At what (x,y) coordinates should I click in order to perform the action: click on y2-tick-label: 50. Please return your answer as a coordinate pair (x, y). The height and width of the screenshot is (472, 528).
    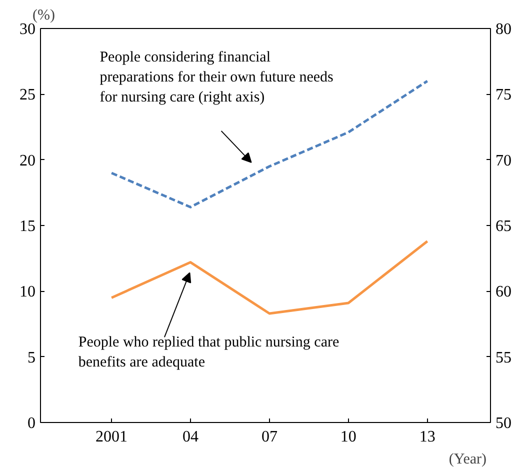
    Looking at the image, I should click on (504, 423).